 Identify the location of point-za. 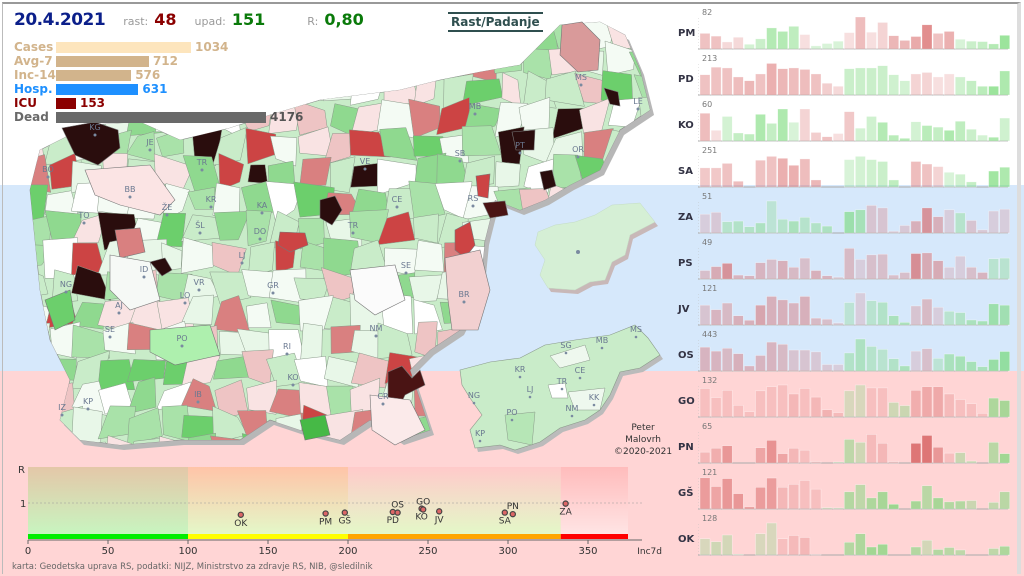
(565, 503).